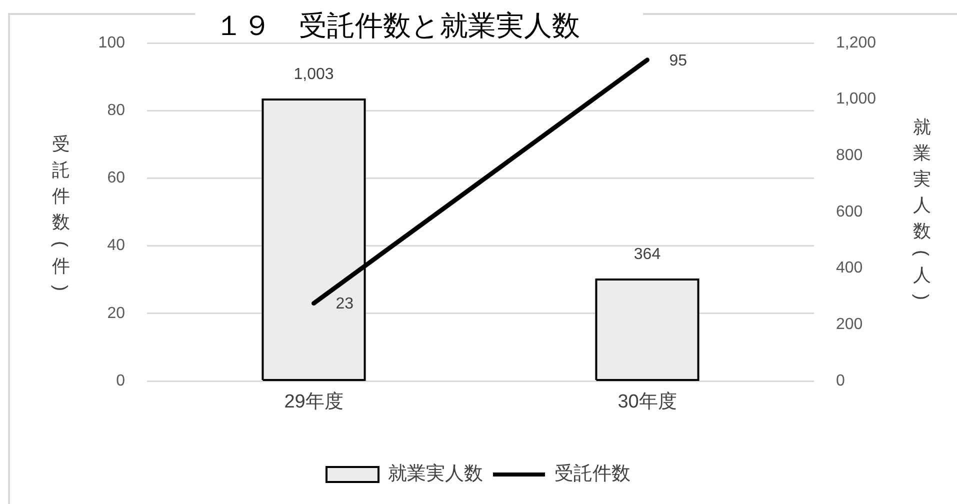  Describe the element at coordinates (840, 381) in the screenshot. I see `y2-tick-label: 0` at that location.